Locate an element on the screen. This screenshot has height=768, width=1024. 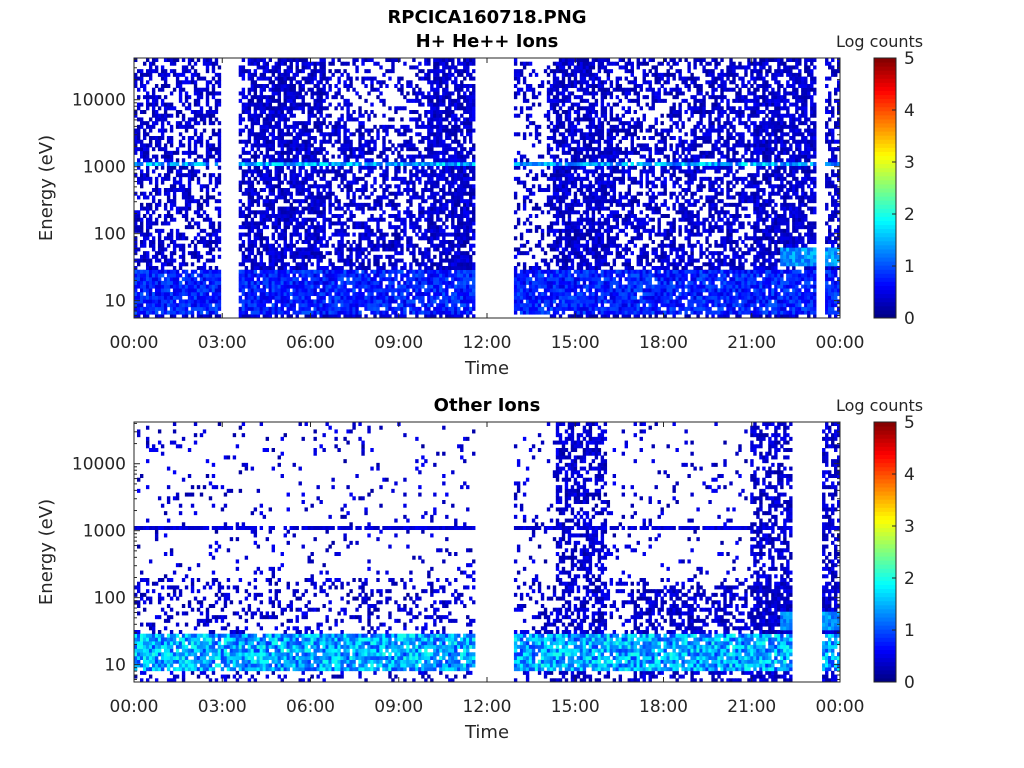
panel-title-bottom: Other Ions is located at coordinates (487, 405).